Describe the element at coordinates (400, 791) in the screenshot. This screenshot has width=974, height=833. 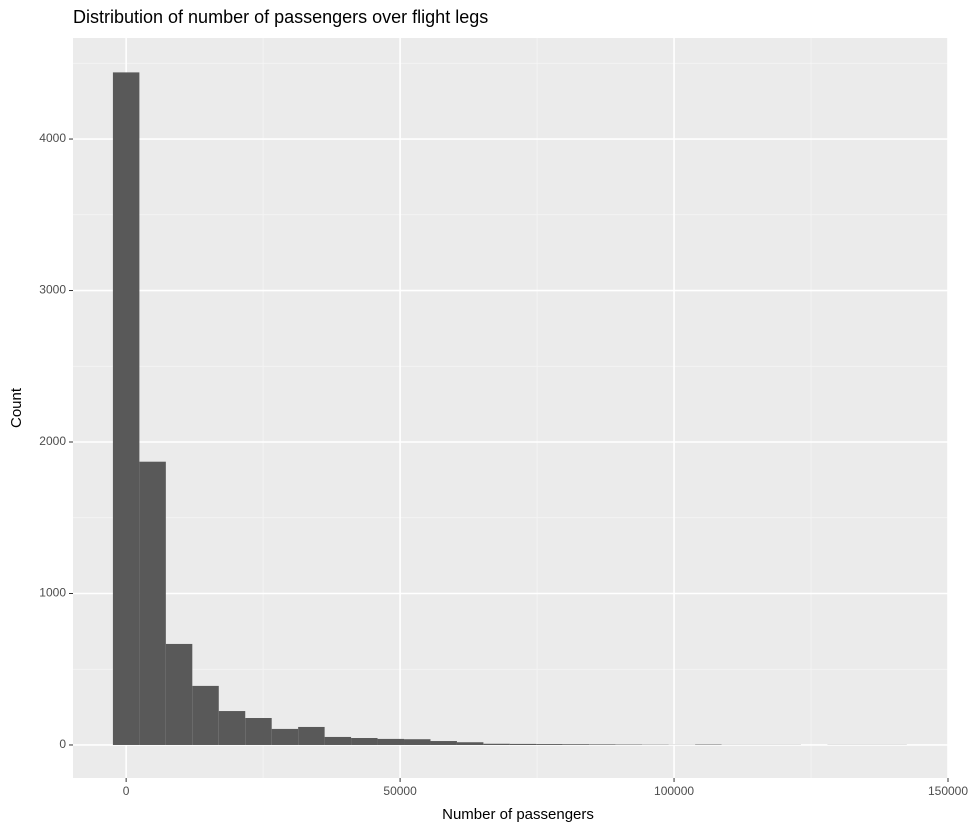
I see `x-tick-label: 50000` at that location.